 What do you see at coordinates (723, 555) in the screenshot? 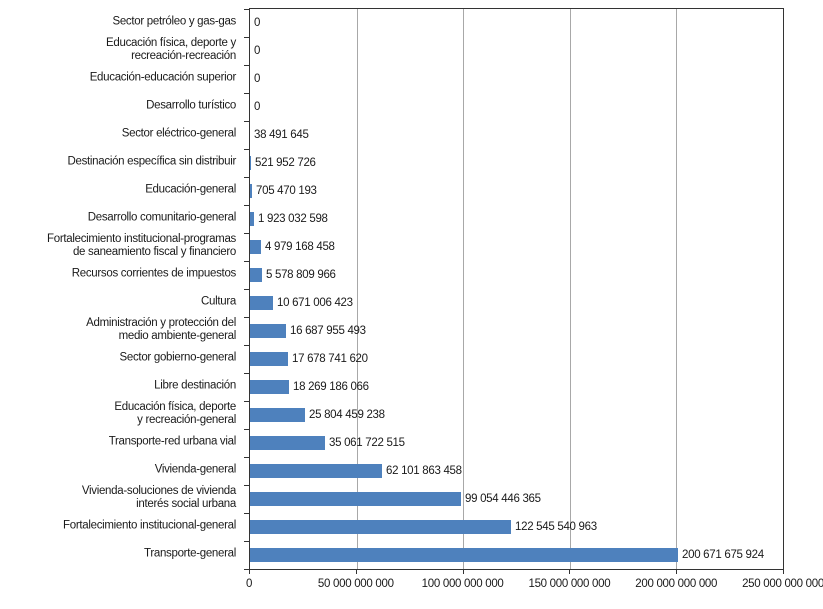
I see `value-label: 200 671 675 924` at bounding box center [723, 555].